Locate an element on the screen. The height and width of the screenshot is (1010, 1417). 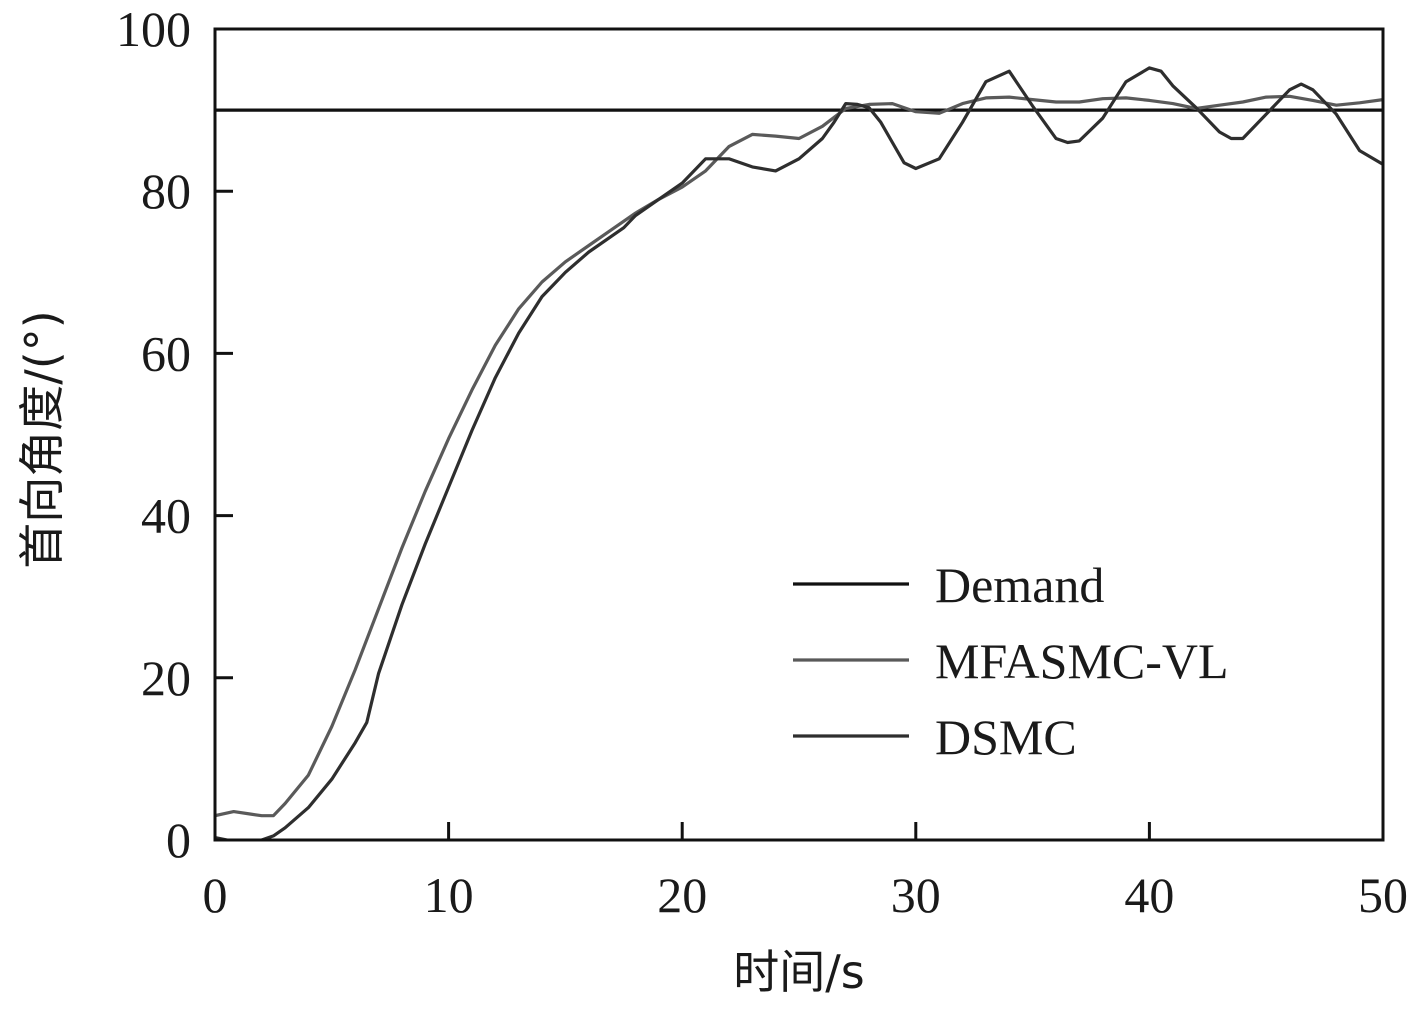
y-tick-label: 80 is located at coordinates (166, 191).